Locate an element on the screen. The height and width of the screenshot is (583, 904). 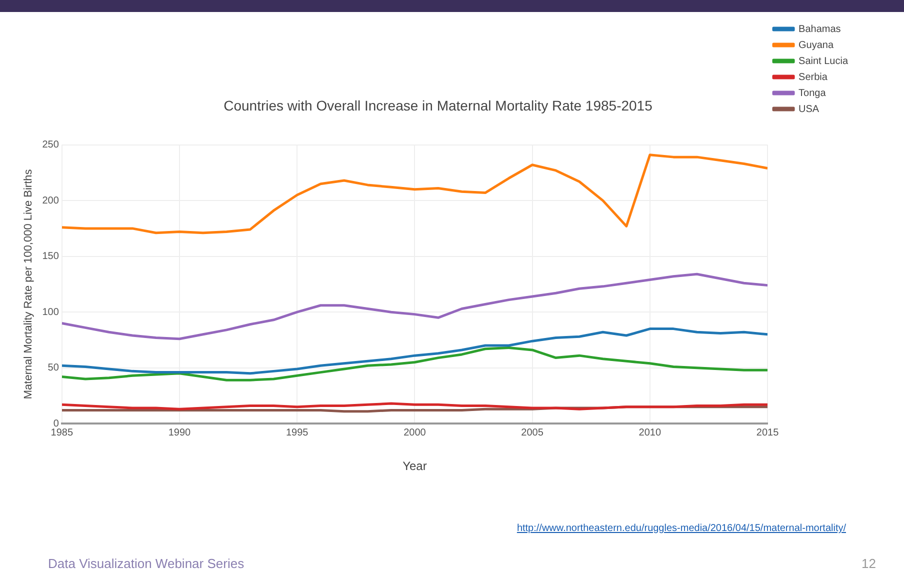
y-tick-label: 250 is located at coordinates (51, 145).